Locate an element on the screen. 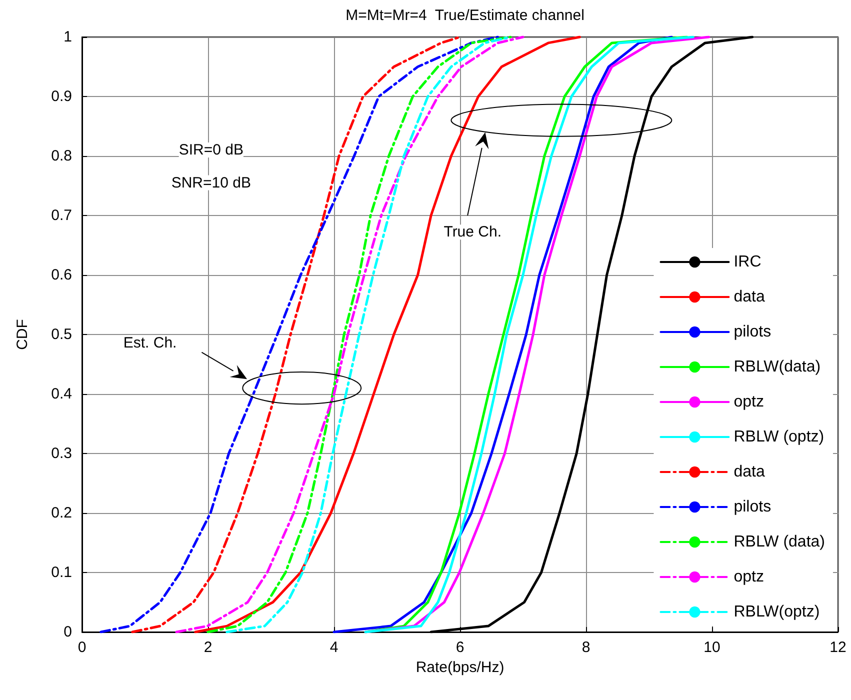 Image resolution: width=851 pixels, height=700 pixels. x-tick-label: 8 is located at coordinates (586, 647).